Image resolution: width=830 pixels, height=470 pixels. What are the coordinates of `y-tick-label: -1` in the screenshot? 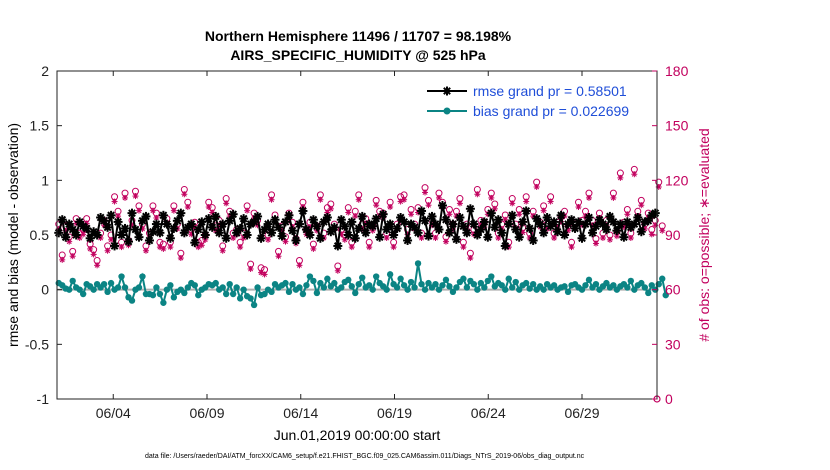 It's located at (43, 399).